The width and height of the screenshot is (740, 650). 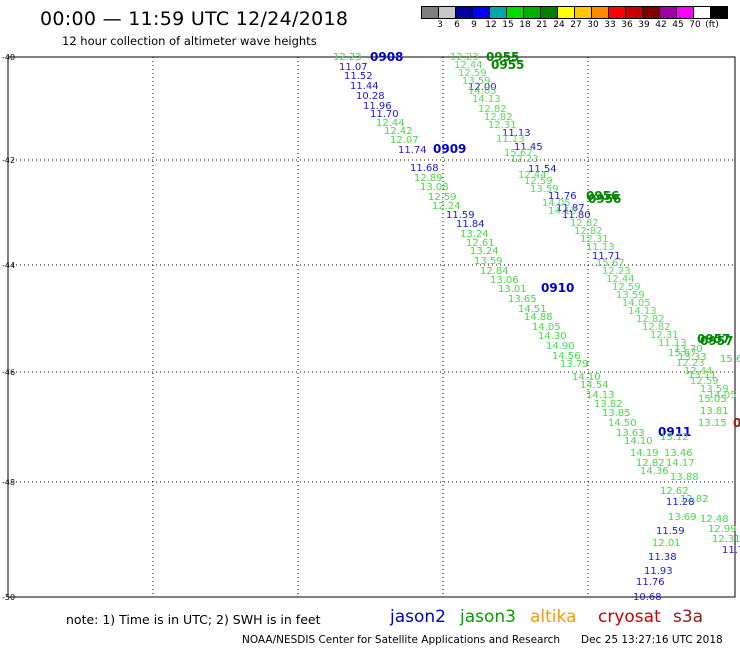 I want to click on swh-value: 13.88, so click(x=684, y=477).